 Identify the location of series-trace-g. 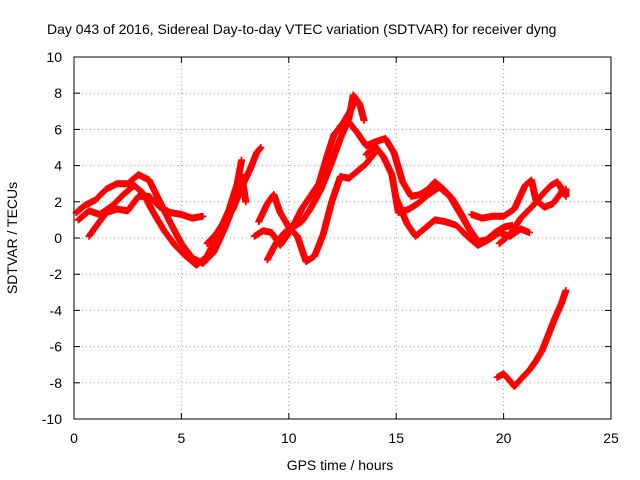
(317, 207).